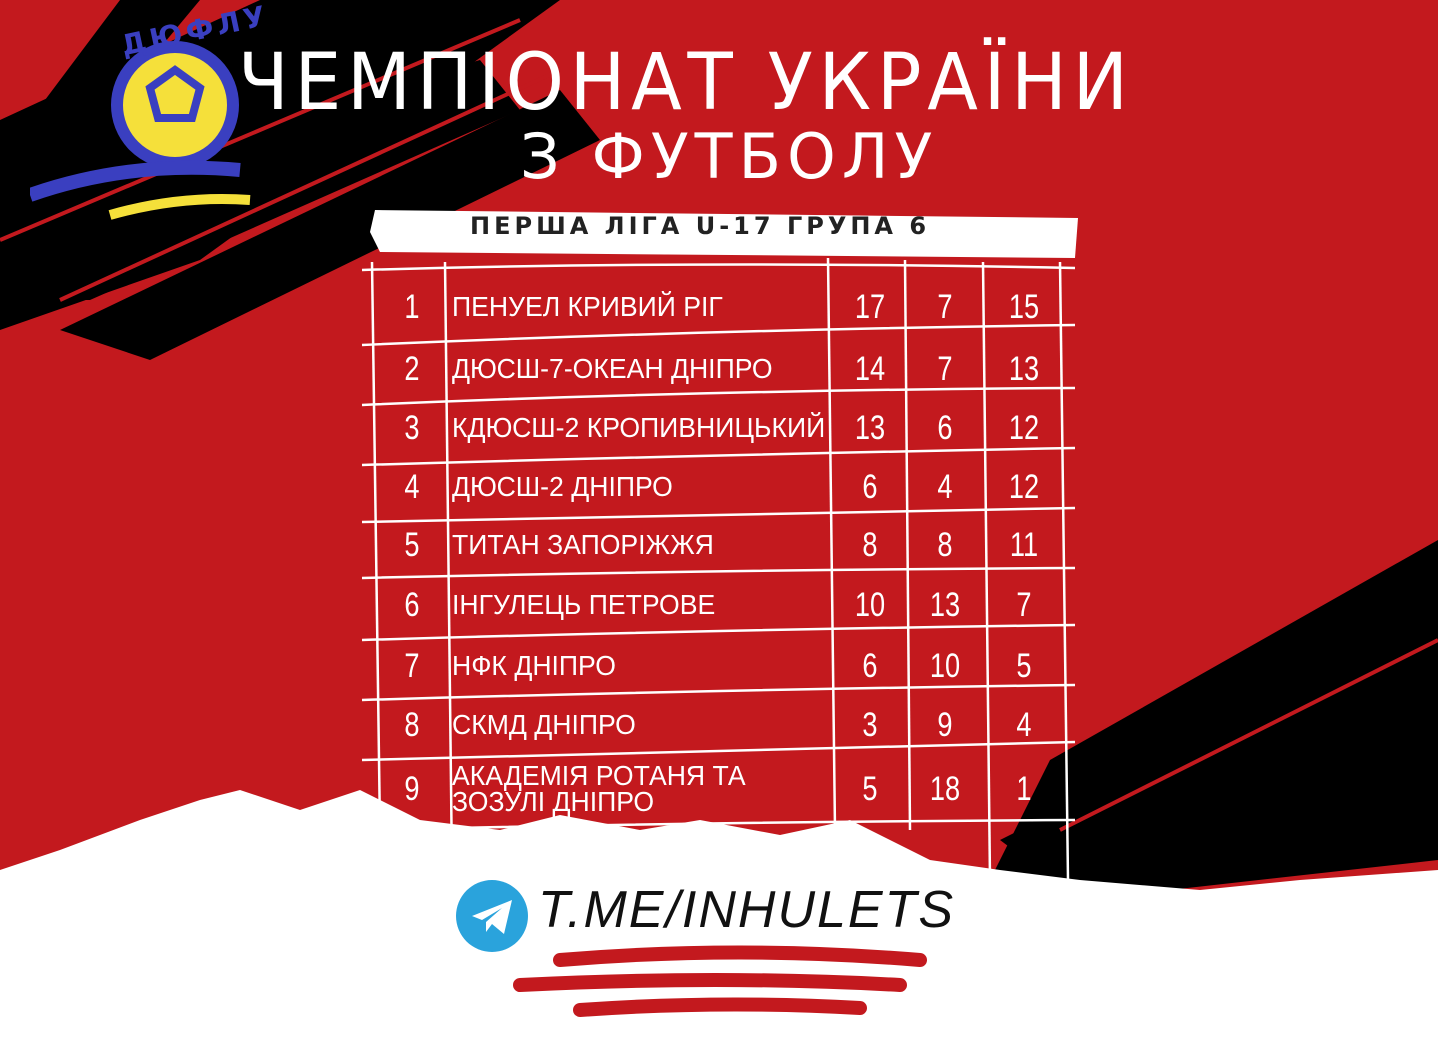  I want to click on value-2: 9, so click(945, 724).